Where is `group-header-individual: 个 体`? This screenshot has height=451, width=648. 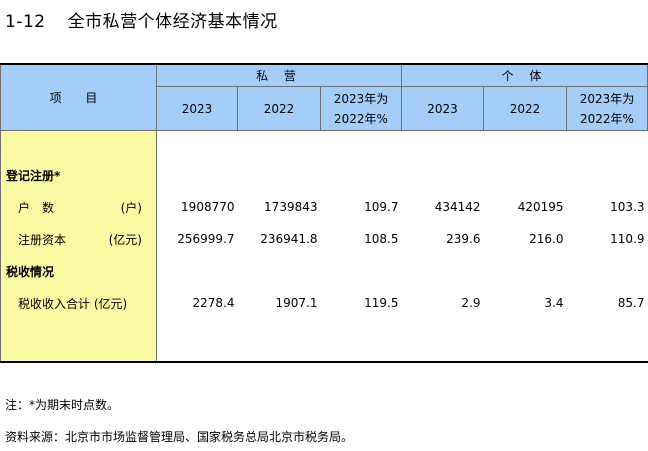
group-header-individual: 个 体 is located at coordinates (524, 75).